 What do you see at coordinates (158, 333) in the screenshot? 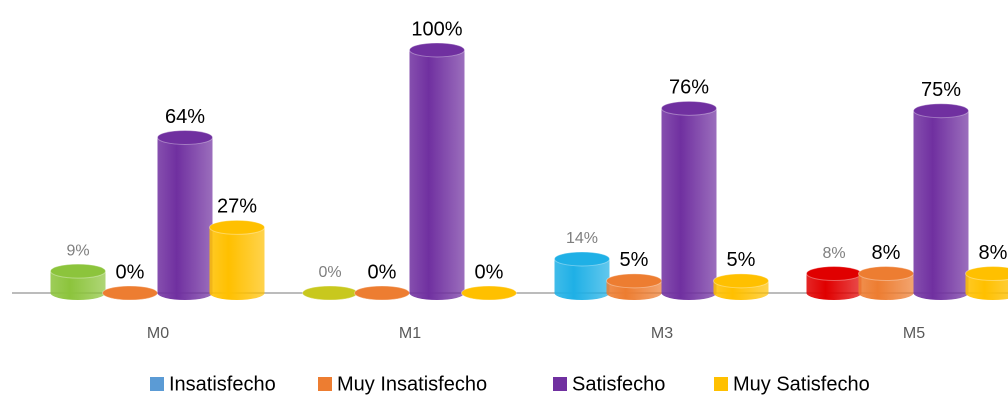
I see `x-tick-label: M0` at bounding box center [158, 333].